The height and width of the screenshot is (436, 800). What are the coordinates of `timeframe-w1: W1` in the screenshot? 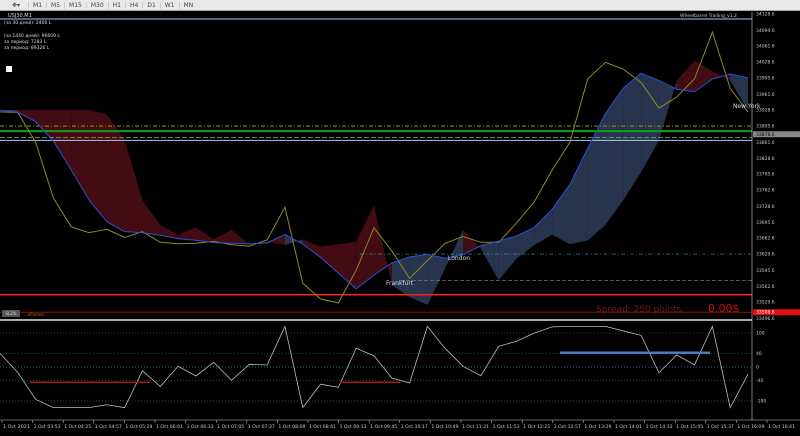 It's located at (169, 5).